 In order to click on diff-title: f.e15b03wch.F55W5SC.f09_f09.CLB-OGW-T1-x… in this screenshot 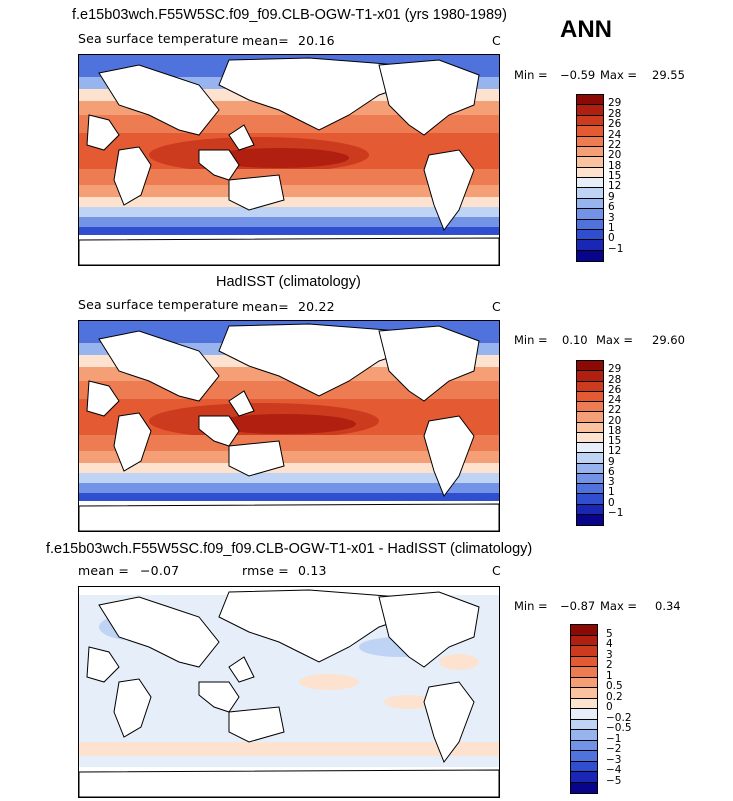, I will do `click(289, 549)`.